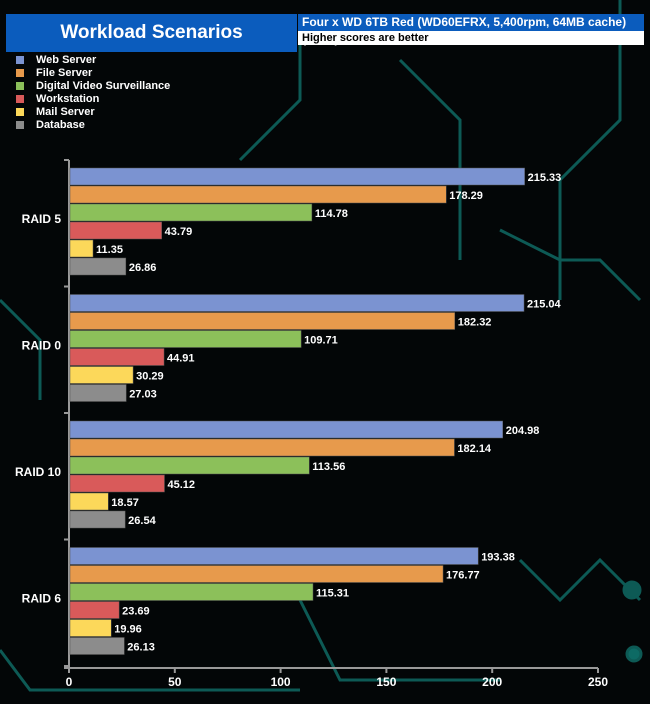 The width and height of the screenshot is (650, 704). I want to click on data-label: 182.14, so click(474, 449).